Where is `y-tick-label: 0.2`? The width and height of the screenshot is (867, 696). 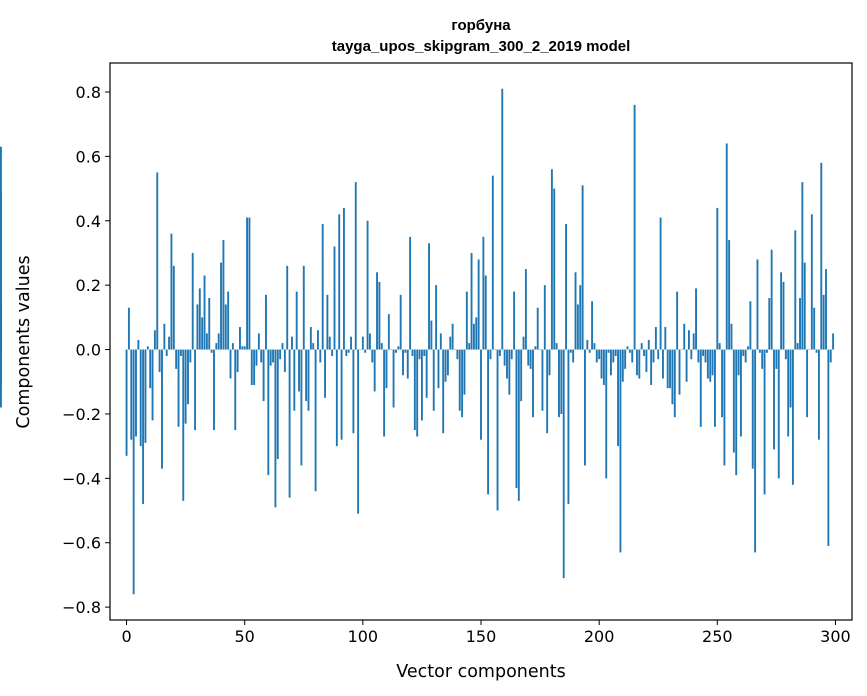
y-tick-label: 0.2 is located at coordinates (88, 285).